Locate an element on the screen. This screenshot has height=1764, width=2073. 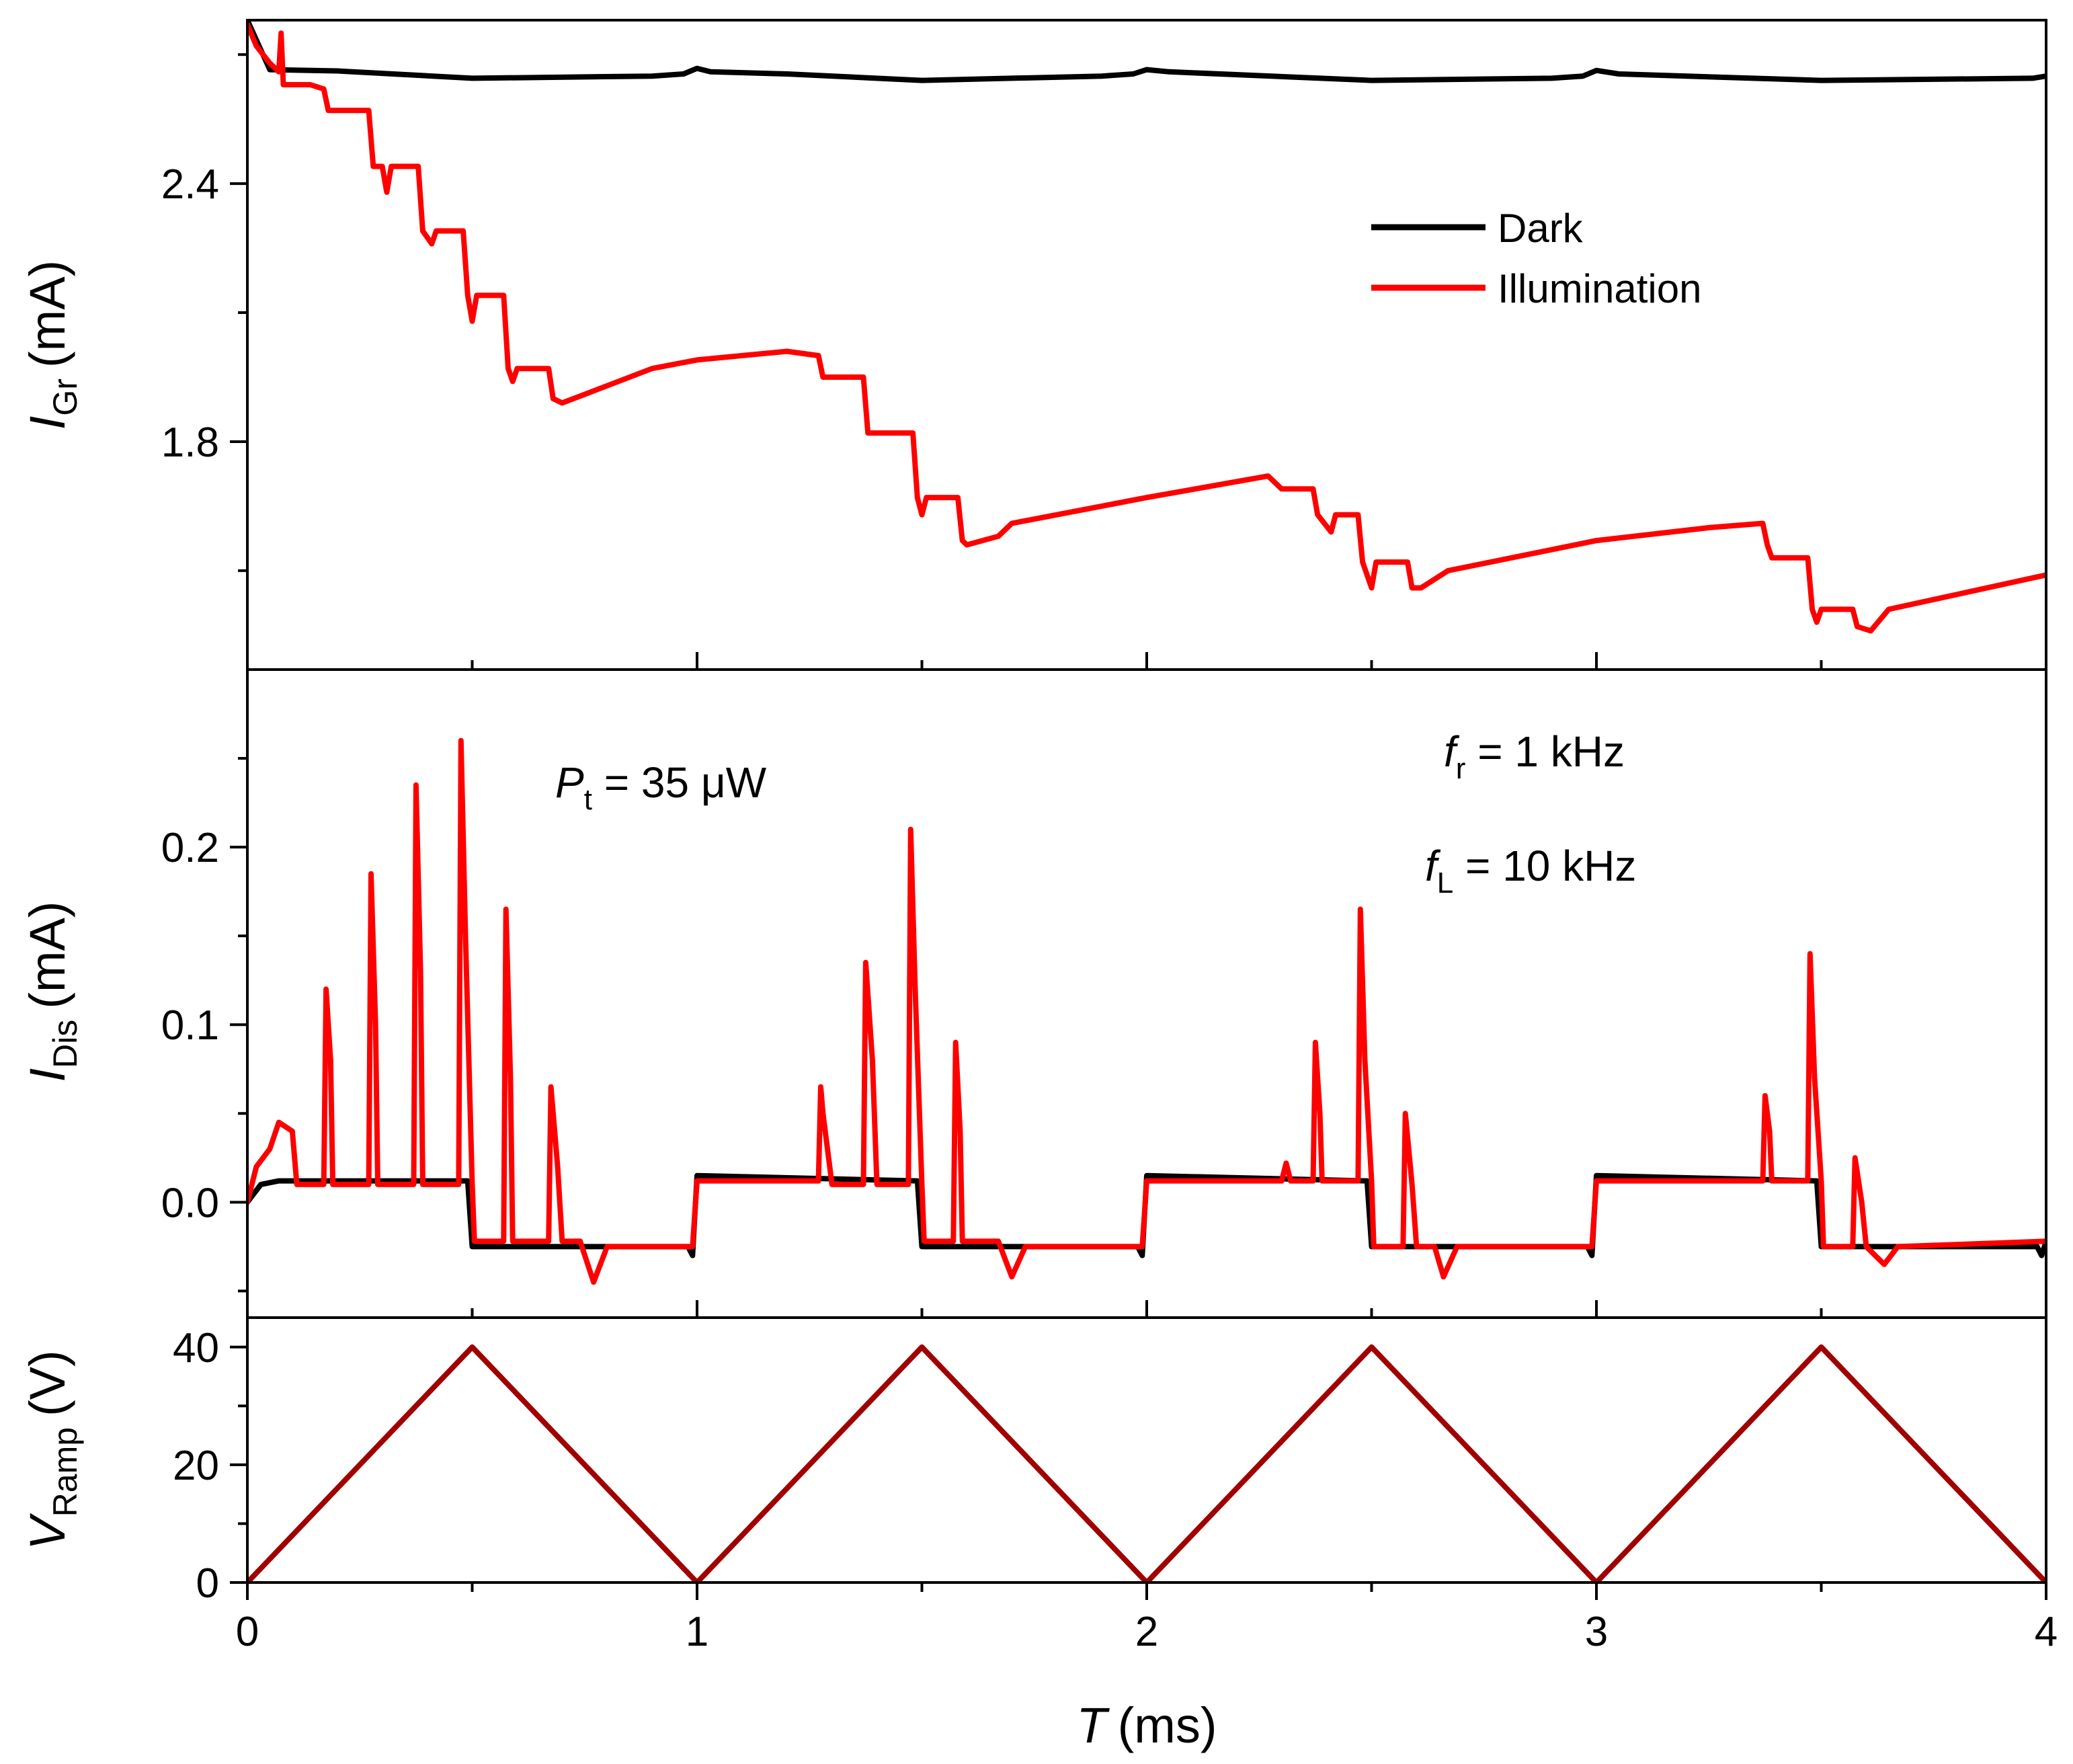
idis-ylabel-unit: (mA) is located at coordinates (47, 954).